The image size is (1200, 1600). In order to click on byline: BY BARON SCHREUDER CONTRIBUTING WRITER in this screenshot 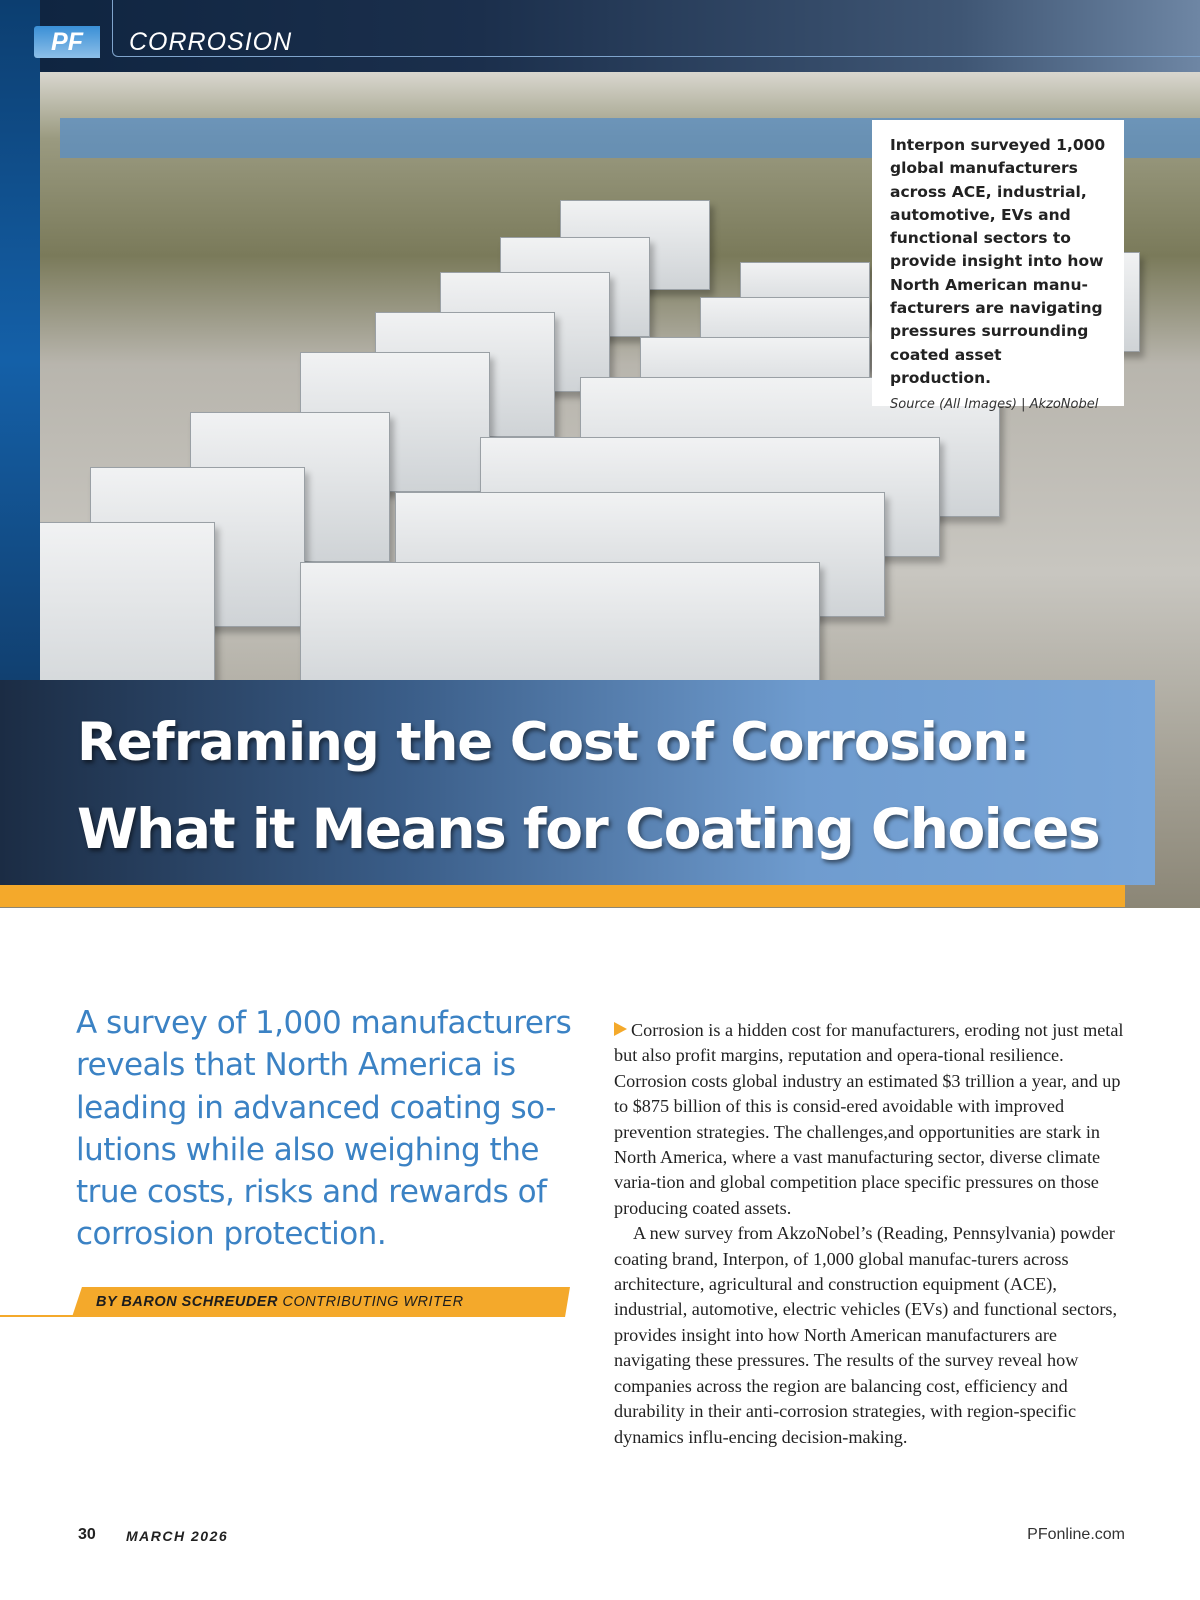, I will do `click(321, 1302)`.